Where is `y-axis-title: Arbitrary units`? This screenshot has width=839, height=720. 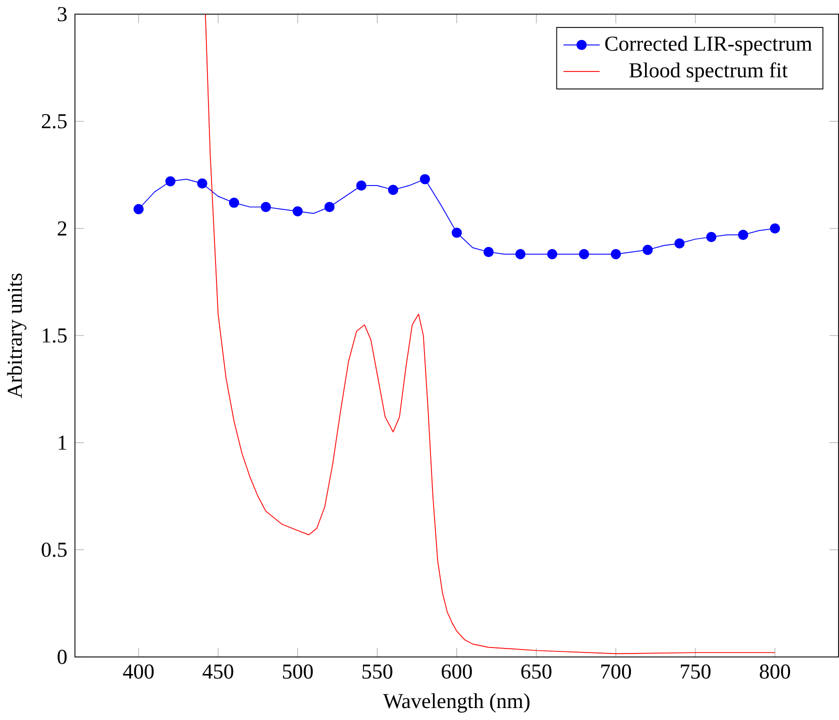
y-axis-title: Arbitrary units is located at coordinates (16, 336).